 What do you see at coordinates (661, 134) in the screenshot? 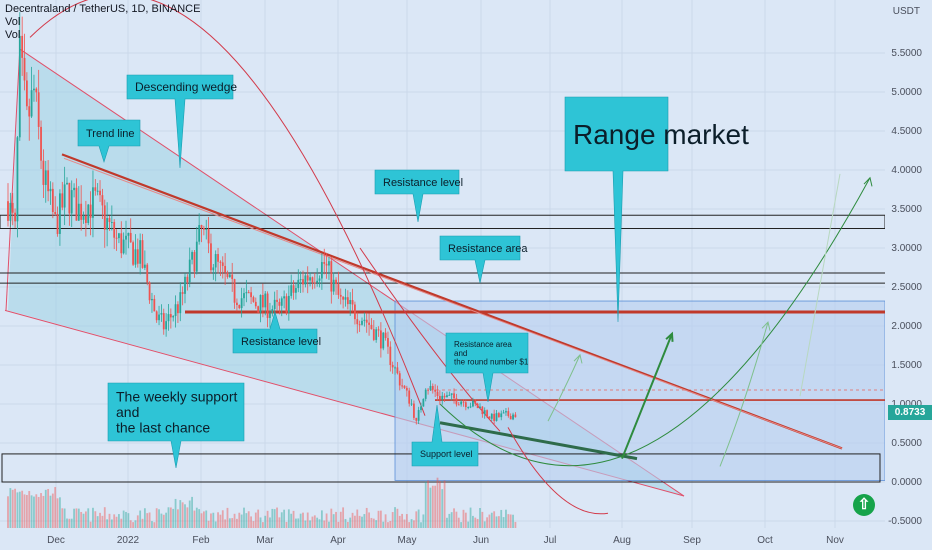
I see `callout-range-market-text: Range market` at bounding box center [661, 134].